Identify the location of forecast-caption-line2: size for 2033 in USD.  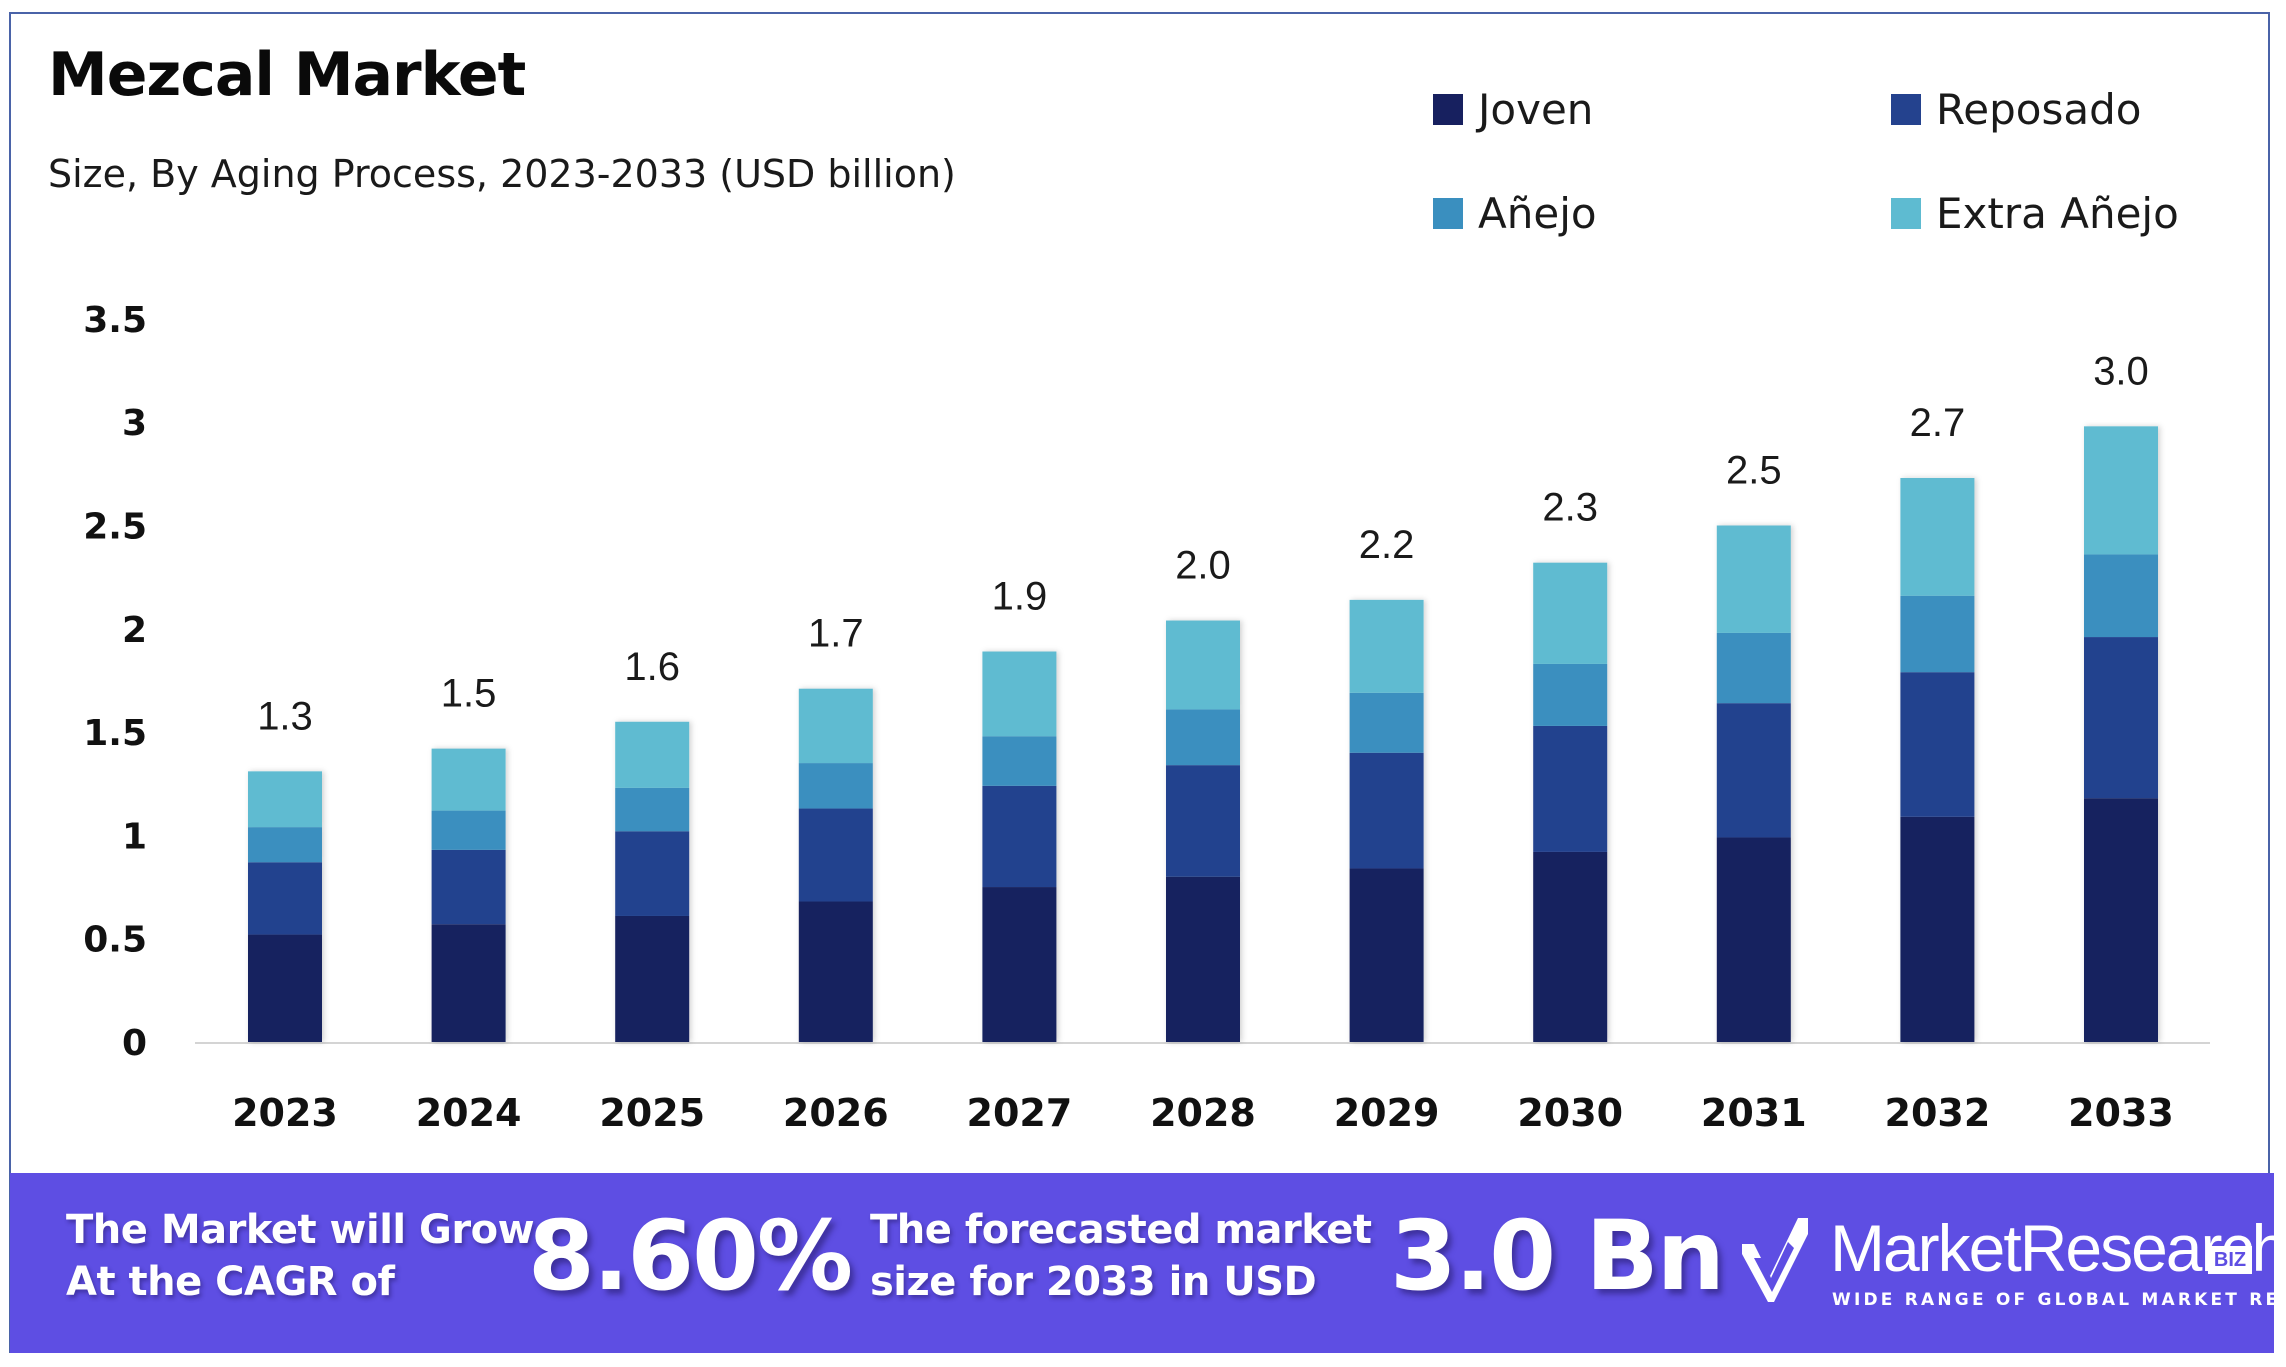
(1093, 1282).